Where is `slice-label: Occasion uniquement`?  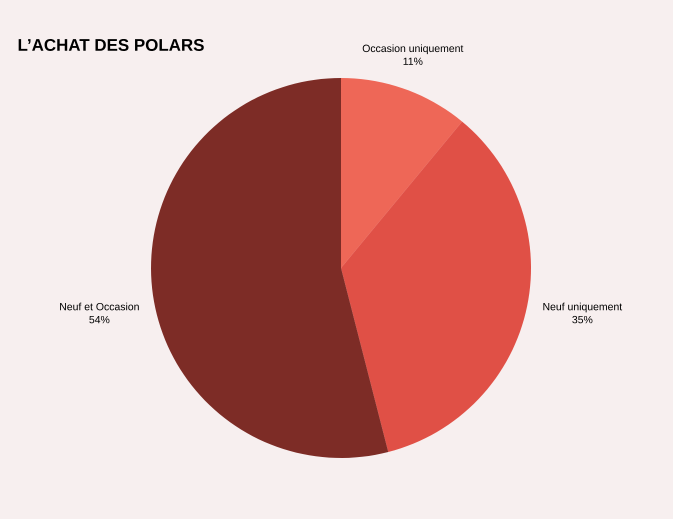
slice-label: Occasion uniquement is located at coordinates (413, 49).